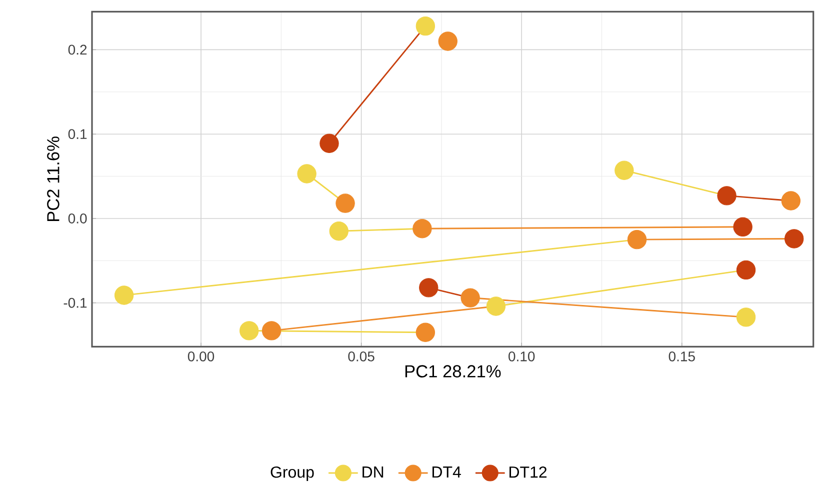  What do you see at coordinates (77, 134) in the screenshot?
I see `y-tick-label: 0.1` at bounding box center [77, 134].